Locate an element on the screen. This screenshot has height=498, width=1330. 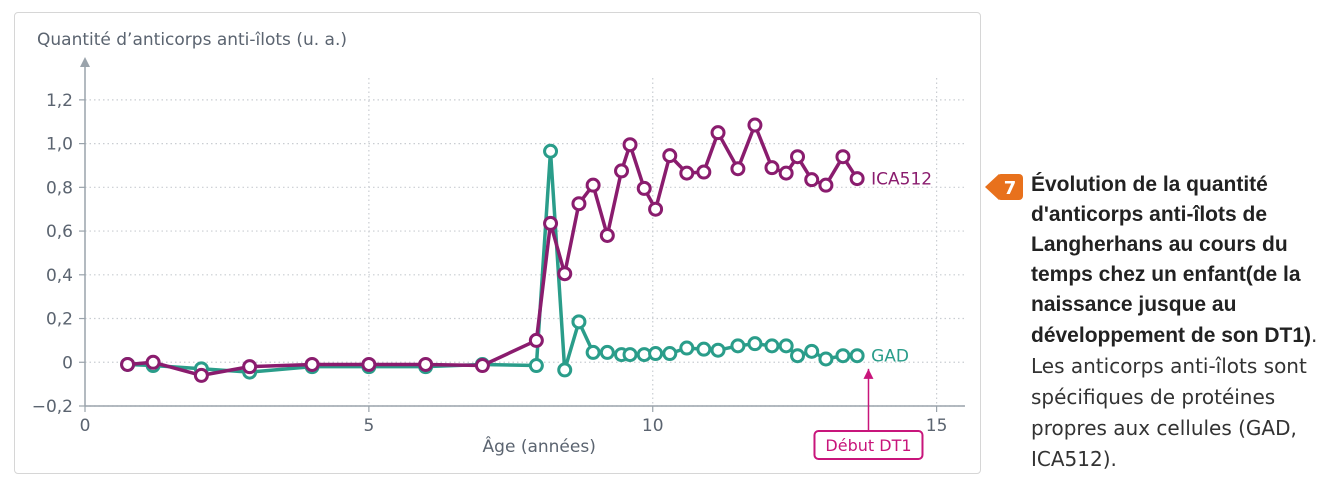
badge-box is located at coordinates (1010, 187).